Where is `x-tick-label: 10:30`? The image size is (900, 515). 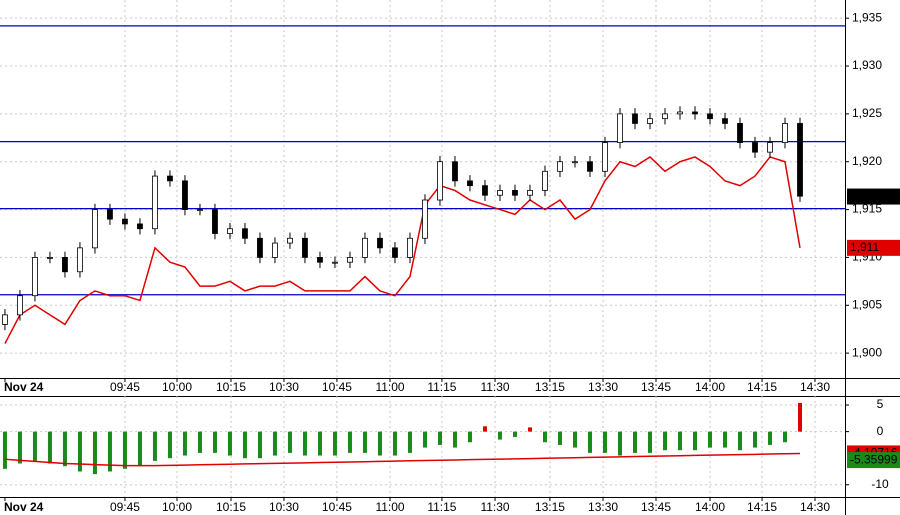
x-tick-label: 10:30 is located at coordinates (284, 387).